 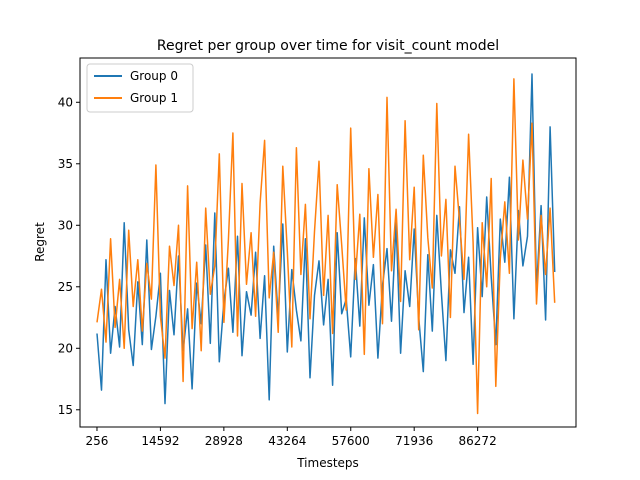 What do you see at coordinates (65, 164) in the screenshot?
I see `y-tick-label: 35` at bounding box center [65, 164].